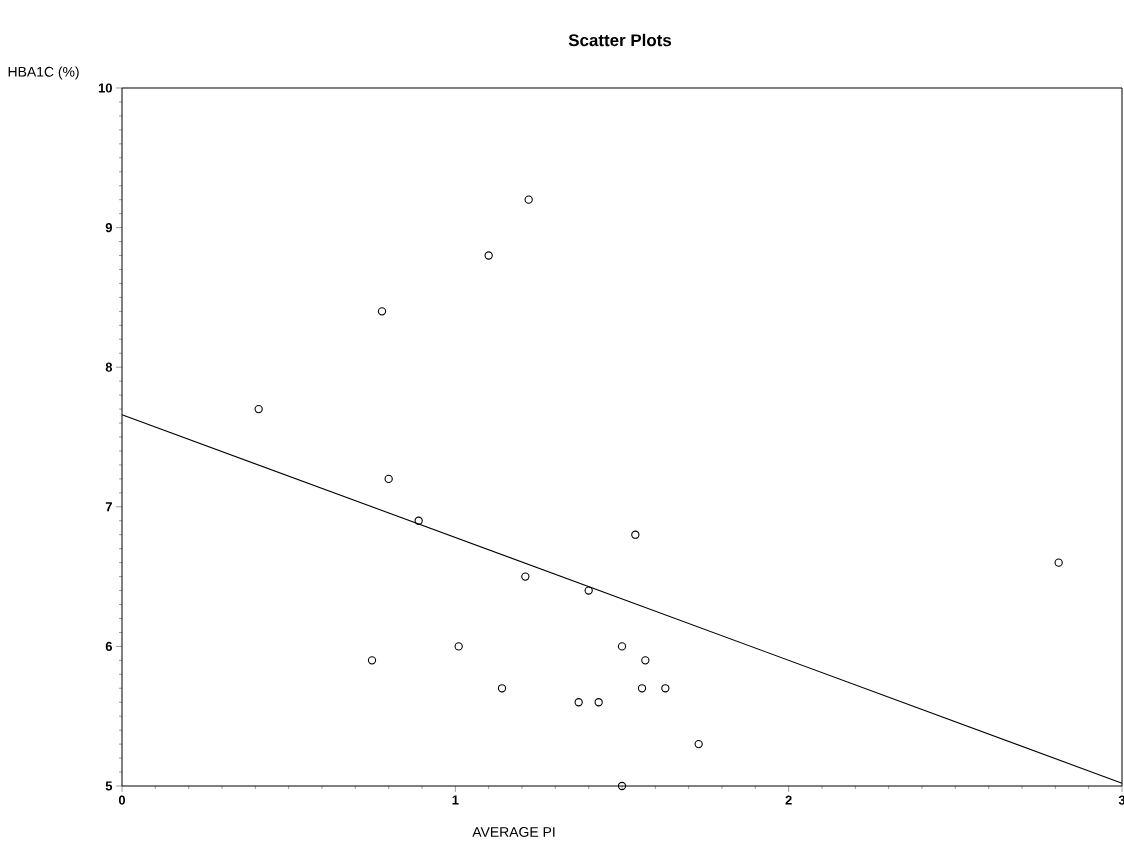 This screenshot has height=865, width=1124. I want to click on y-tick-label: 8, so click(109, 367).